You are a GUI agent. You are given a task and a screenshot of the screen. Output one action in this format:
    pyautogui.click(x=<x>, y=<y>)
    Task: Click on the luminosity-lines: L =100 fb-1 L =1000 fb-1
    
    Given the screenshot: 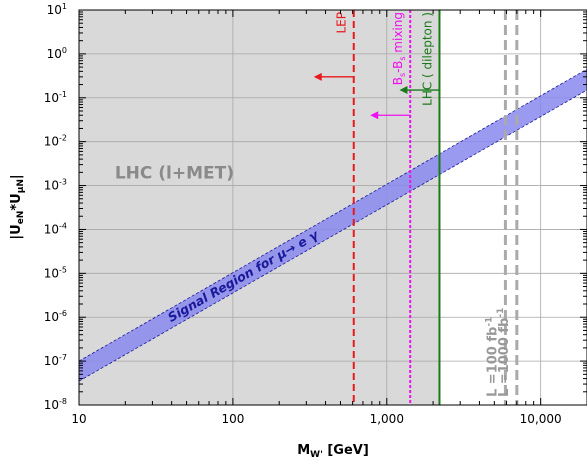 What is the action you would take?
    pyautogui.click(x=501, y=207)
    